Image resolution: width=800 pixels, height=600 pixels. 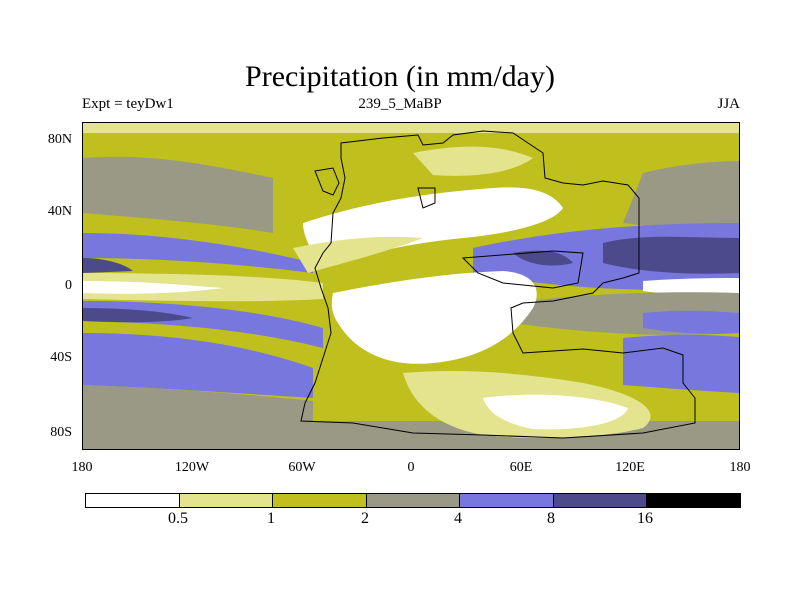 I want to click on equator-white-west, so click(x=153, y=287).